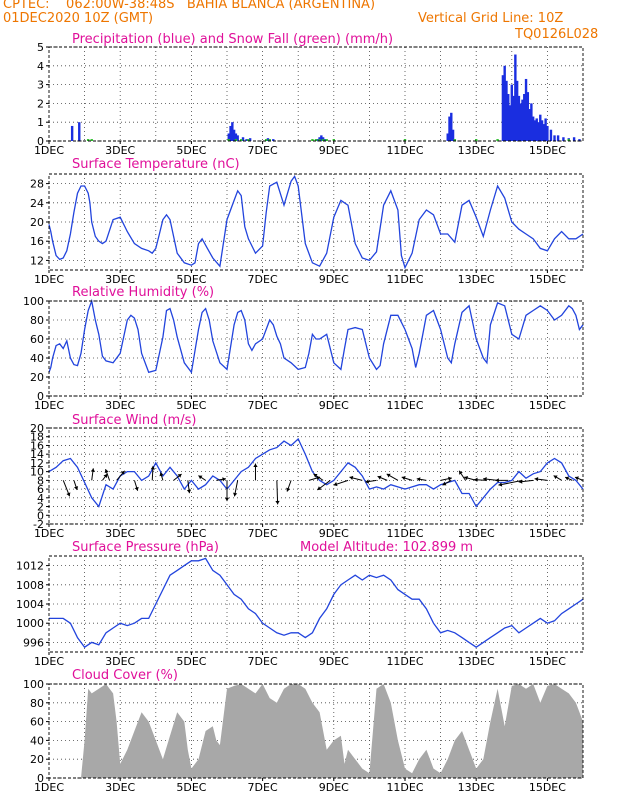 The width and height of the screenshot is (618, 800). I want to click on y-tick-label: 1000, so click(30, 623).